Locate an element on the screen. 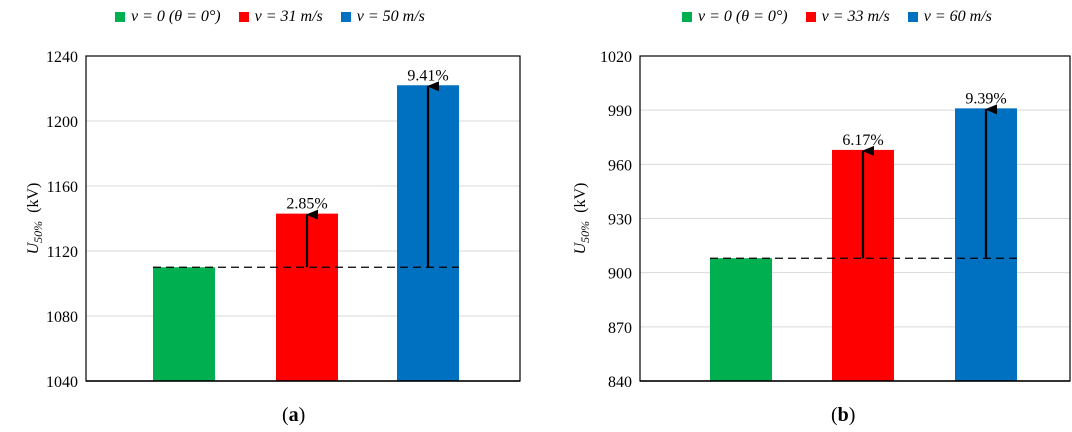 This screenshot has width=1072, height=432. panel-b-ytick-label: 930 is located at coordinates (620, 220).